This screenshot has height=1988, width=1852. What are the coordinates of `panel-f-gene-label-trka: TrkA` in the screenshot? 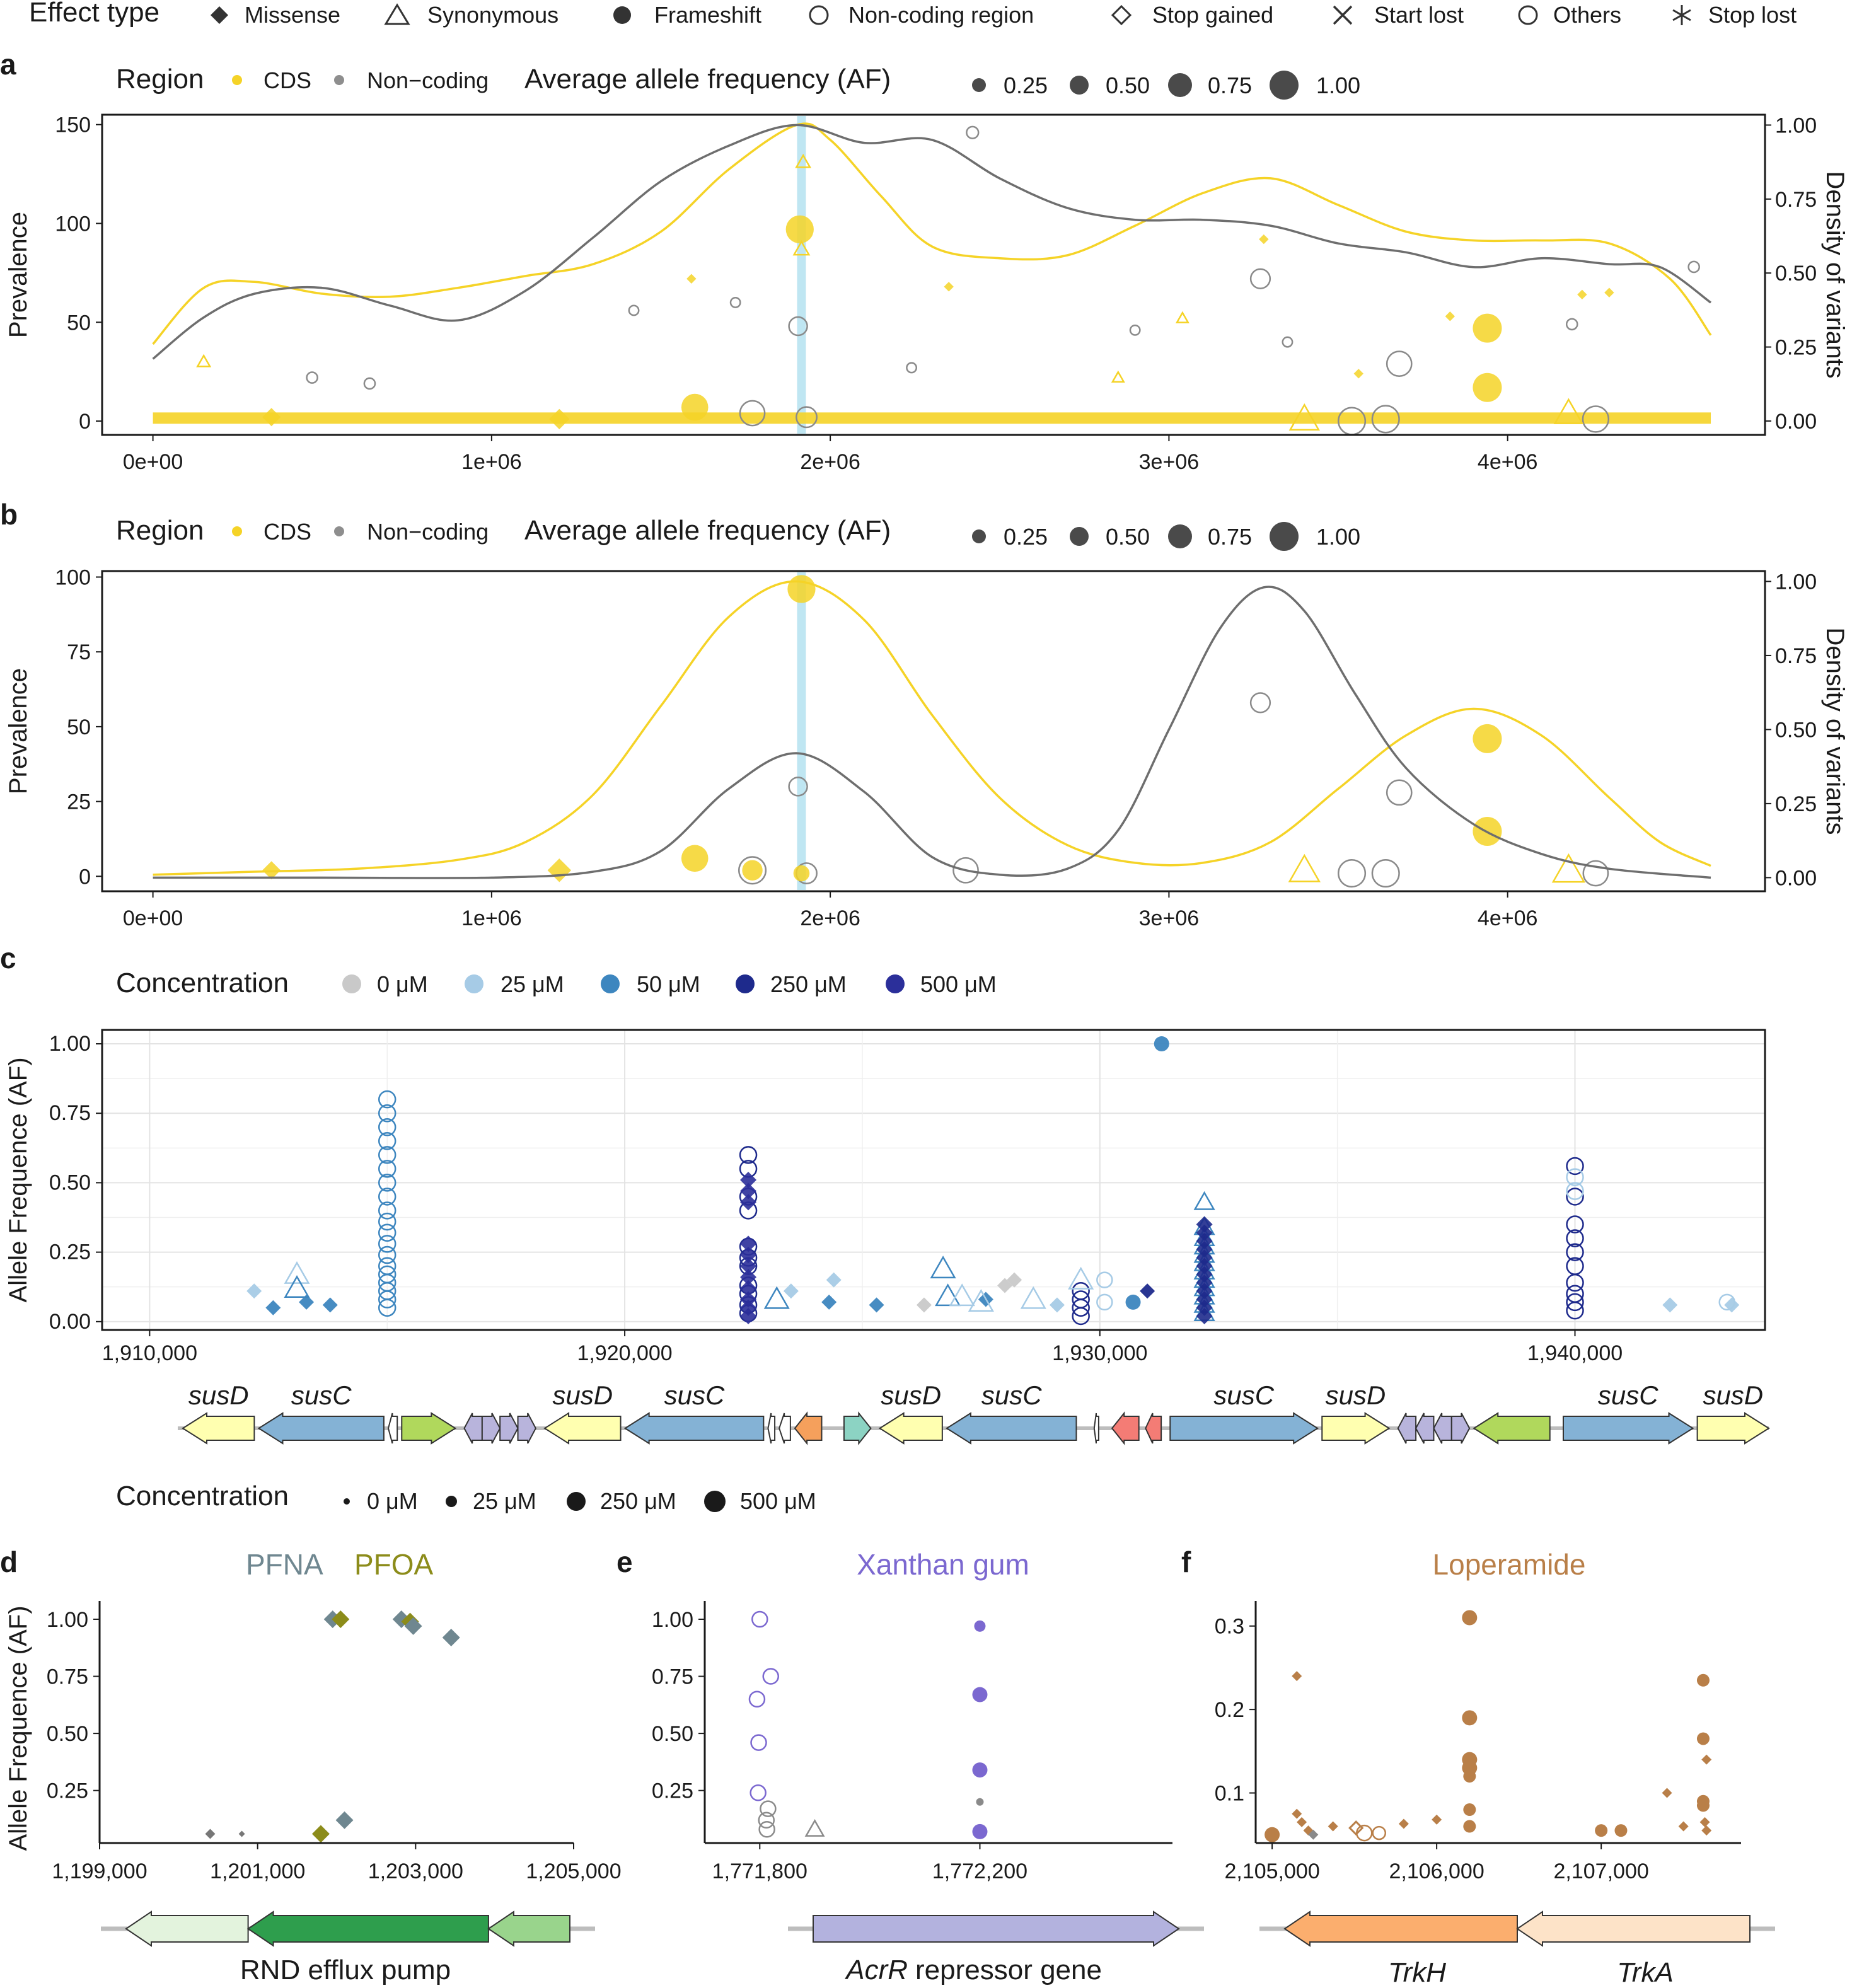 It's located at (1645, 1972).